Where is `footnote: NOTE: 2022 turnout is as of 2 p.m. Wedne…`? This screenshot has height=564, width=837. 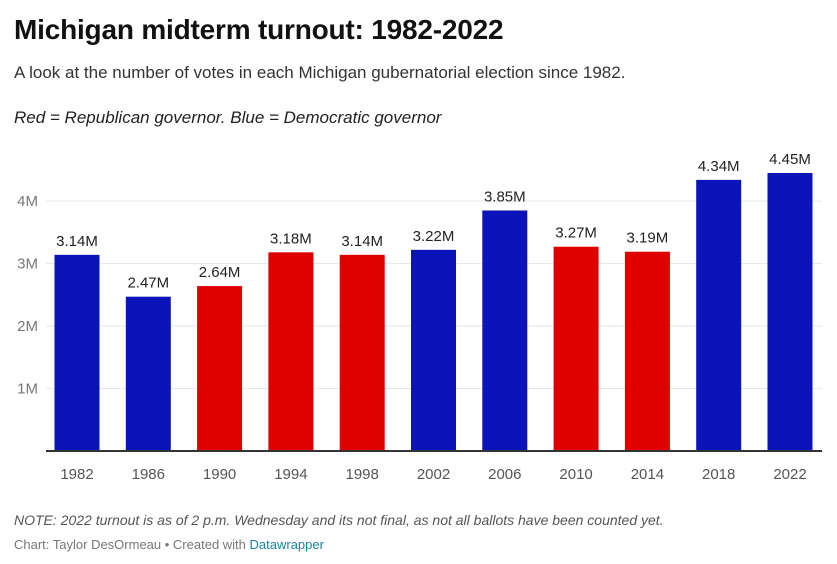
footnote: NOTE: 2022 turnout is as of 2 p.m. Wedne… is located at coordinates (339, 520).